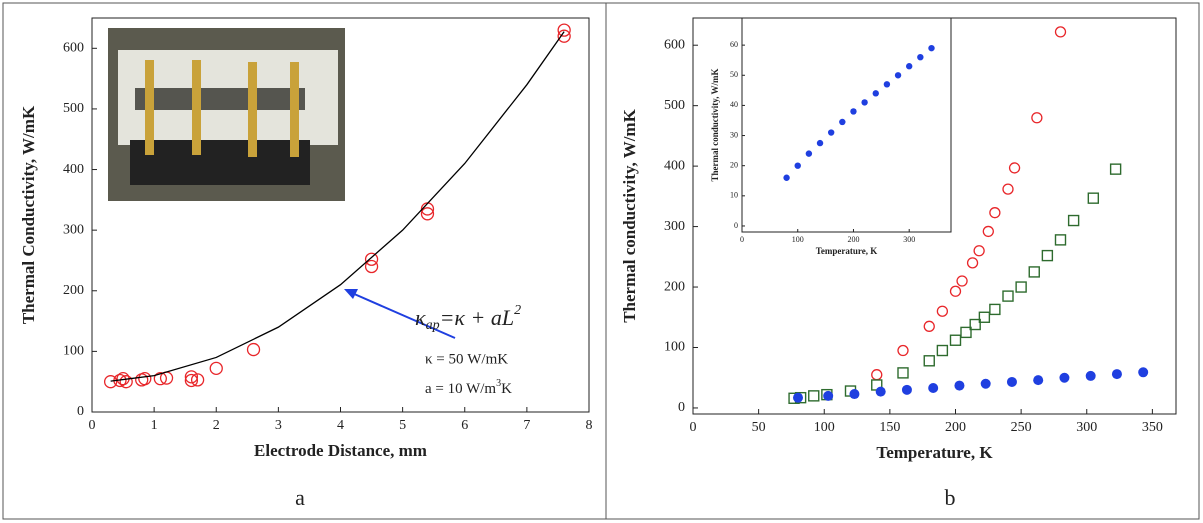  What do you see at coordinates (734, 195) in the screenshot?
I see `y-tick-label: 10` at bounding box center [734, 195].